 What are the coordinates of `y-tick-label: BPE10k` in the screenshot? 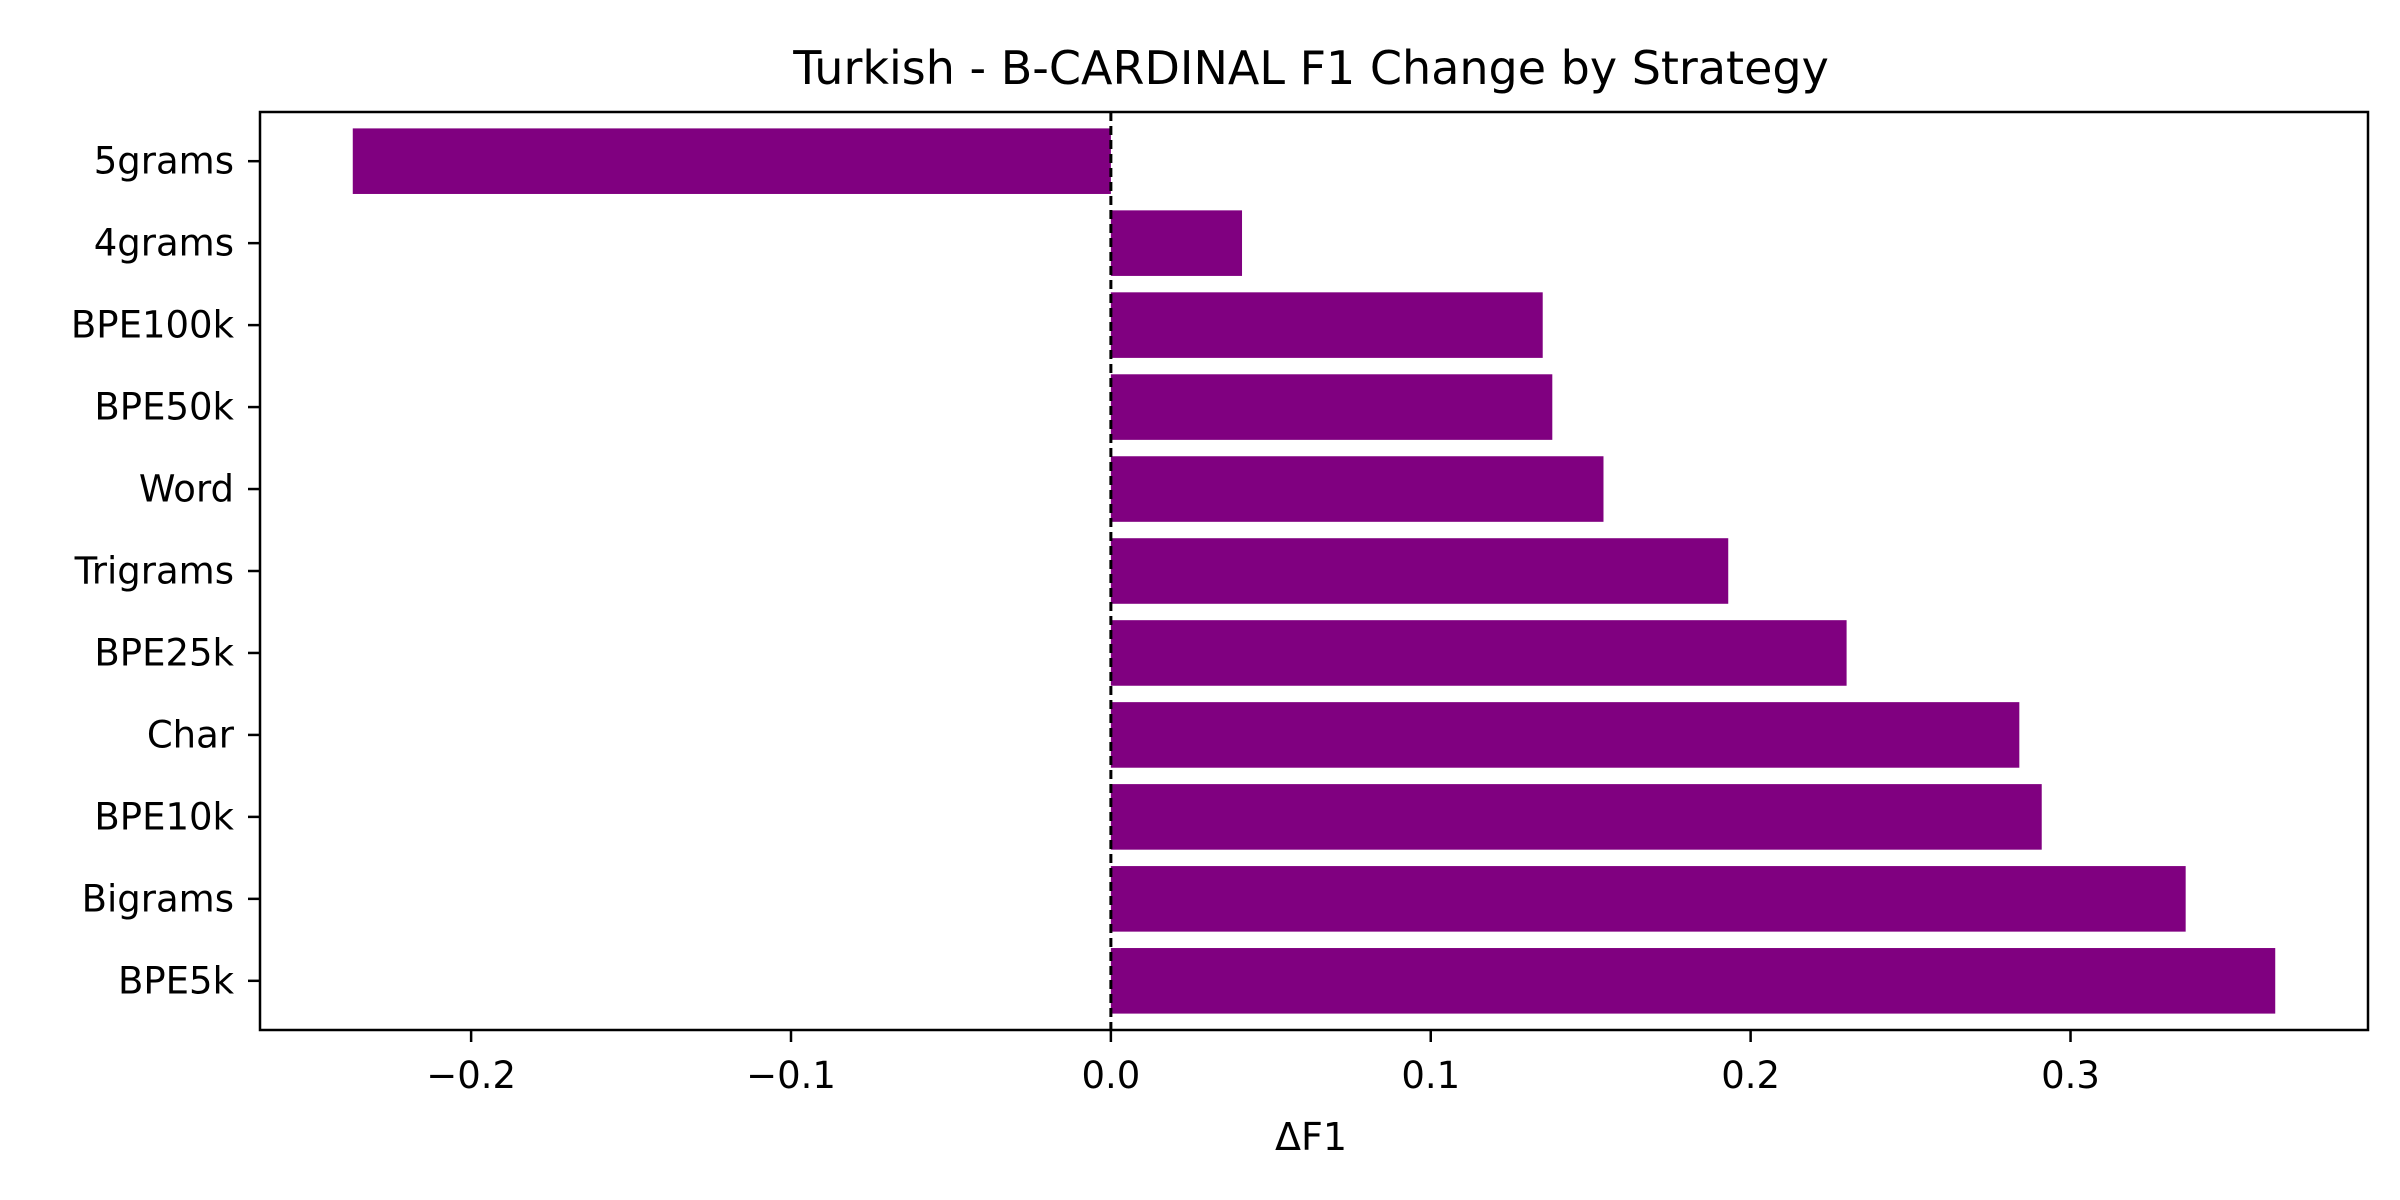 It's located at (164, 816).